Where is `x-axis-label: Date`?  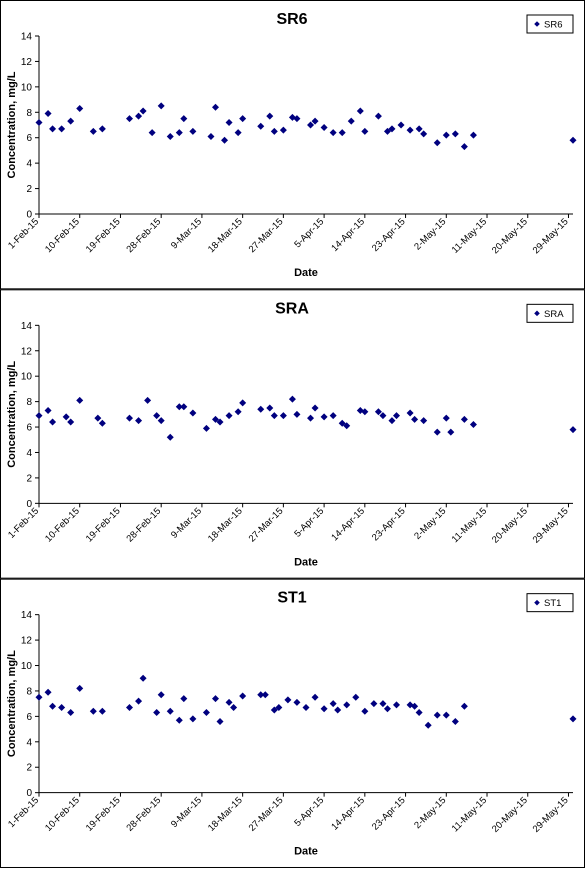 x-axis-label: Date is located at coordinates (306, 273).